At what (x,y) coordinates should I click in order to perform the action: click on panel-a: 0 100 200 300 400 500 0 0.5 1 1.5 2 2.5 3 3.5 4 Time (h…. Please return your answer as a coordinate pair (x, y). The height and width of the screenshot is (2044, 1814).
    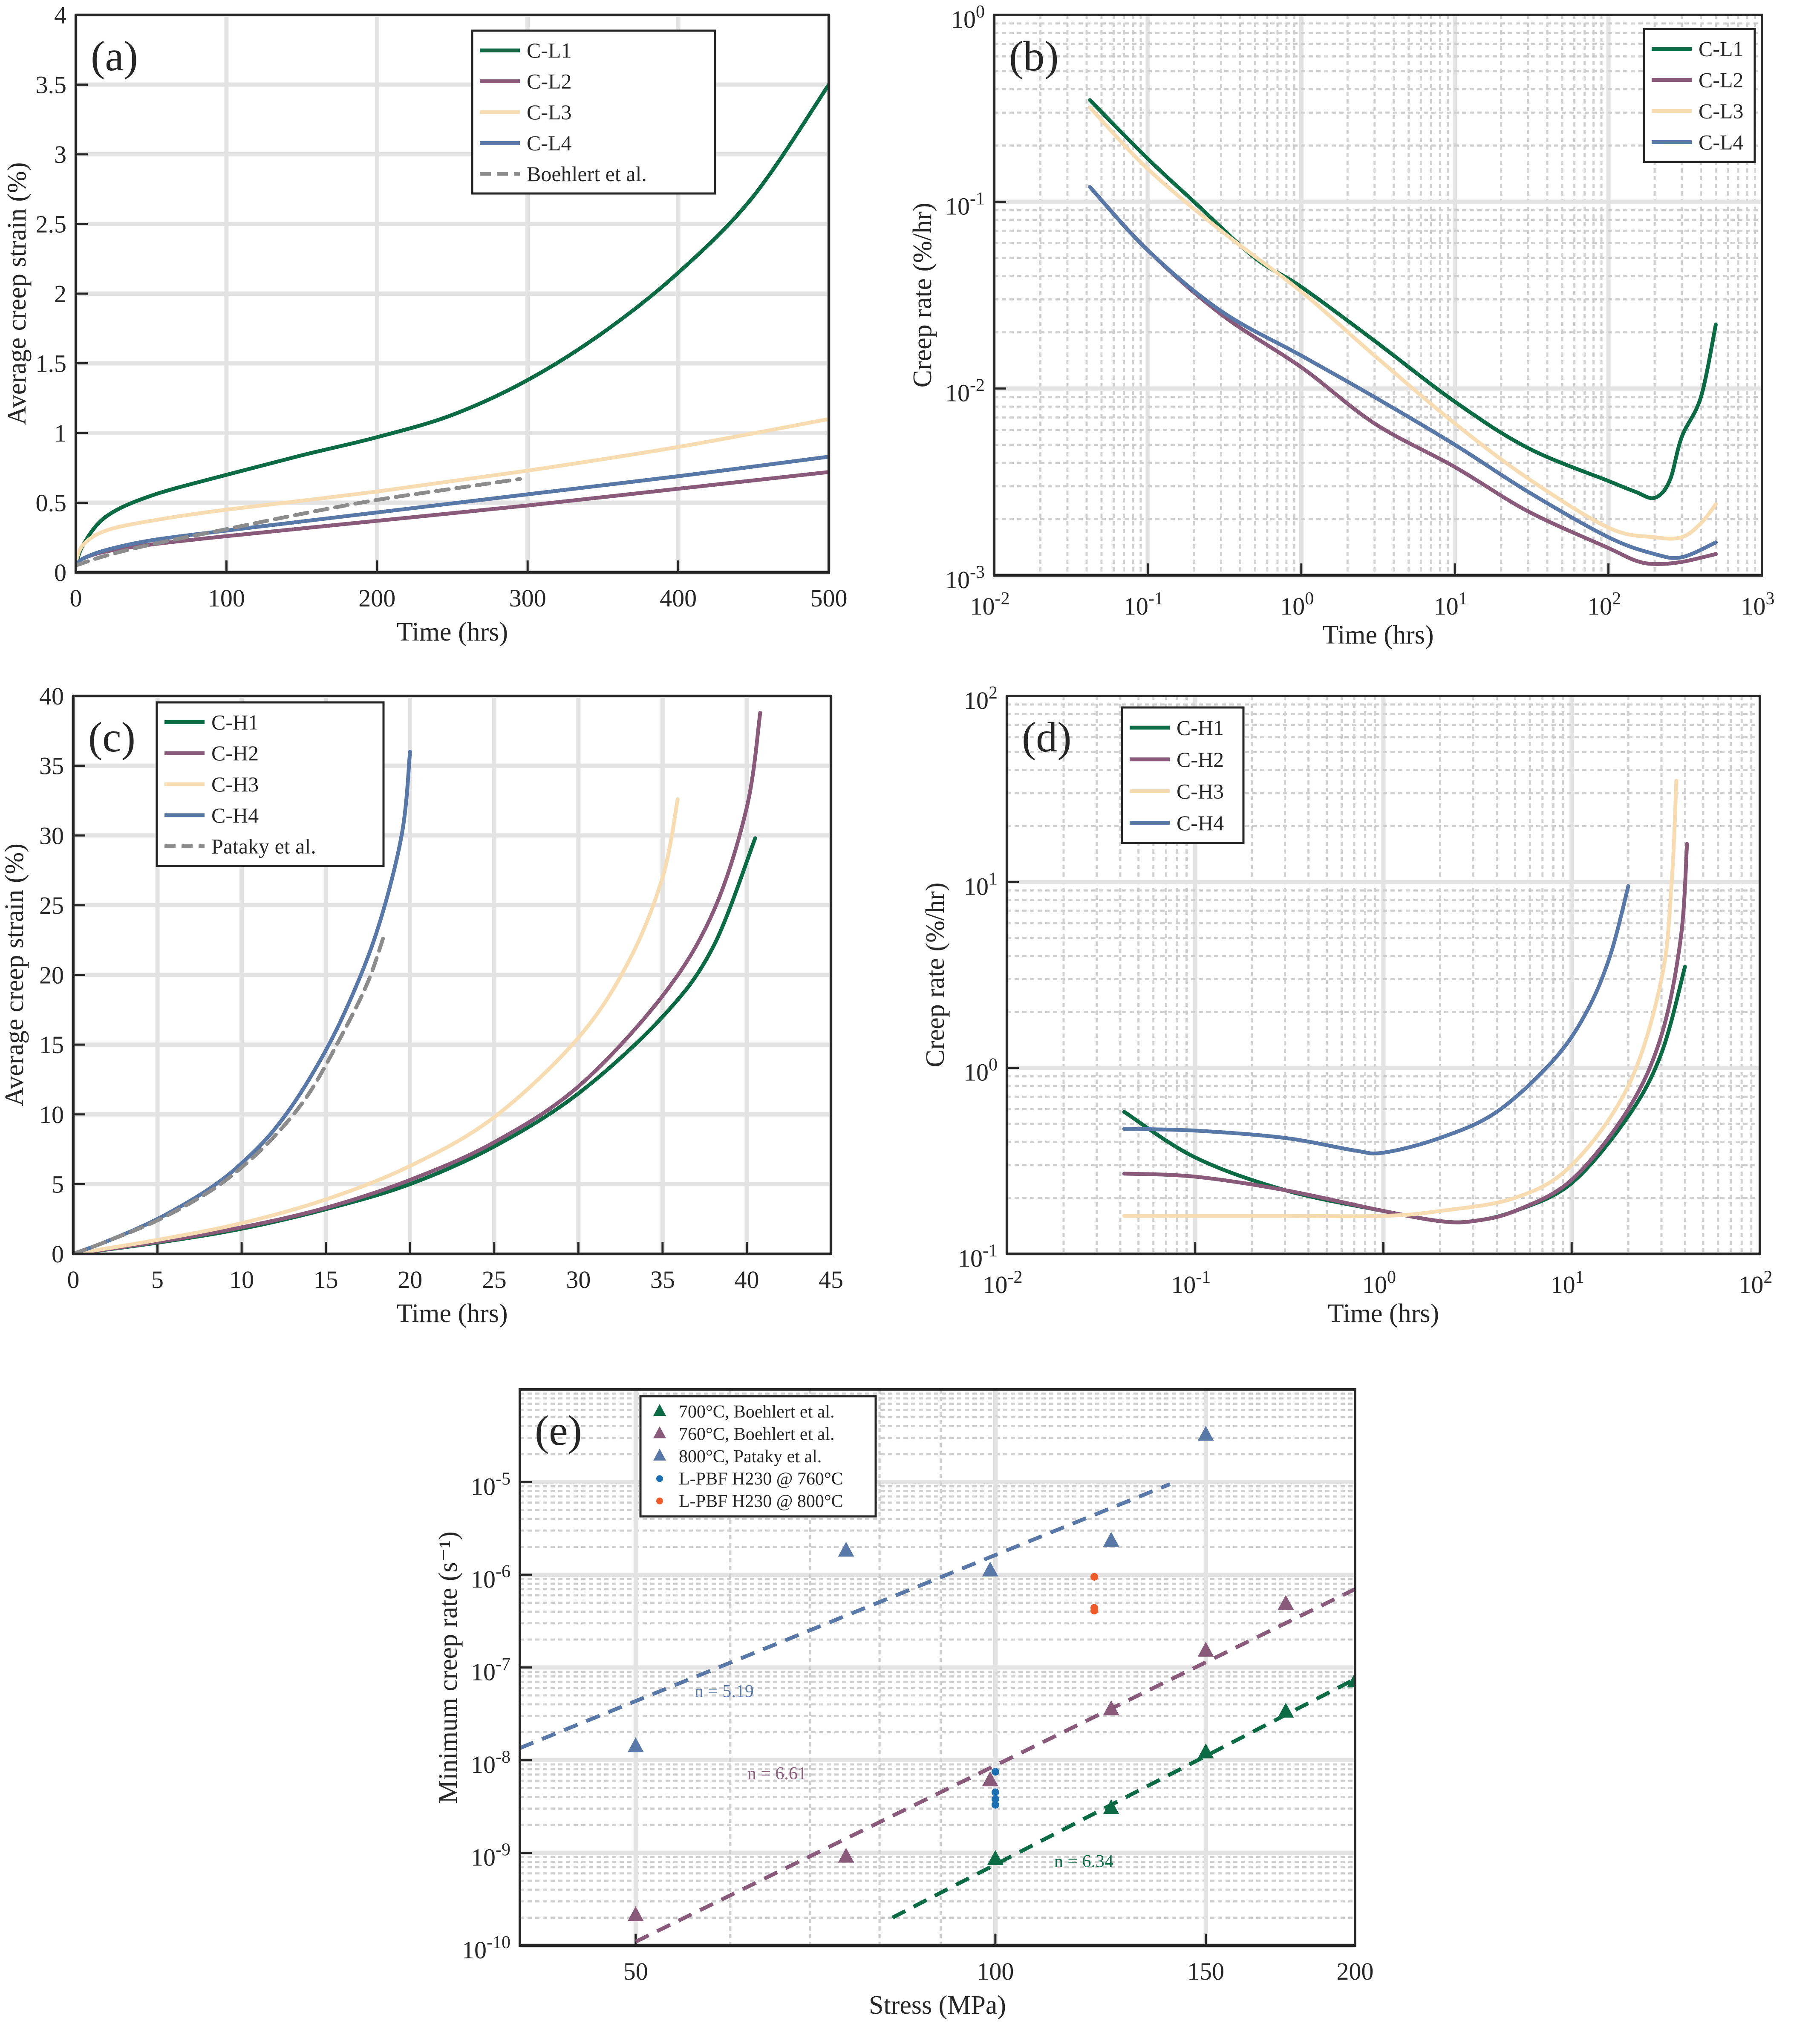
    Looking at the image, I should click on (425, 324).